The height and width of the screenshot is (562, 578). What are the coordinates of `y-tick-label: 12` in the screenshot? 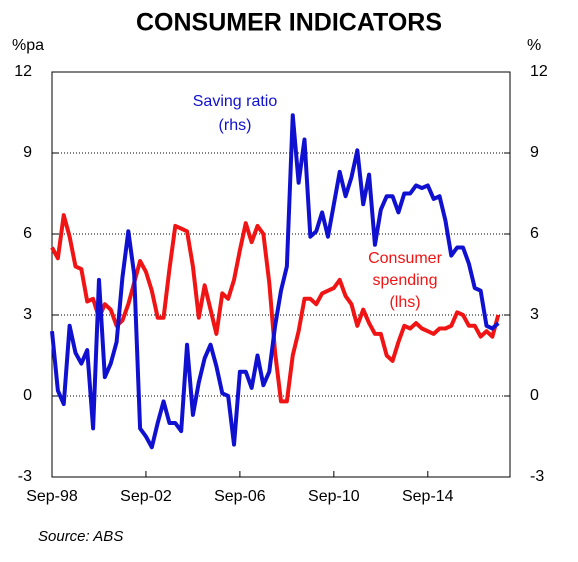 It's located at (23, 71).